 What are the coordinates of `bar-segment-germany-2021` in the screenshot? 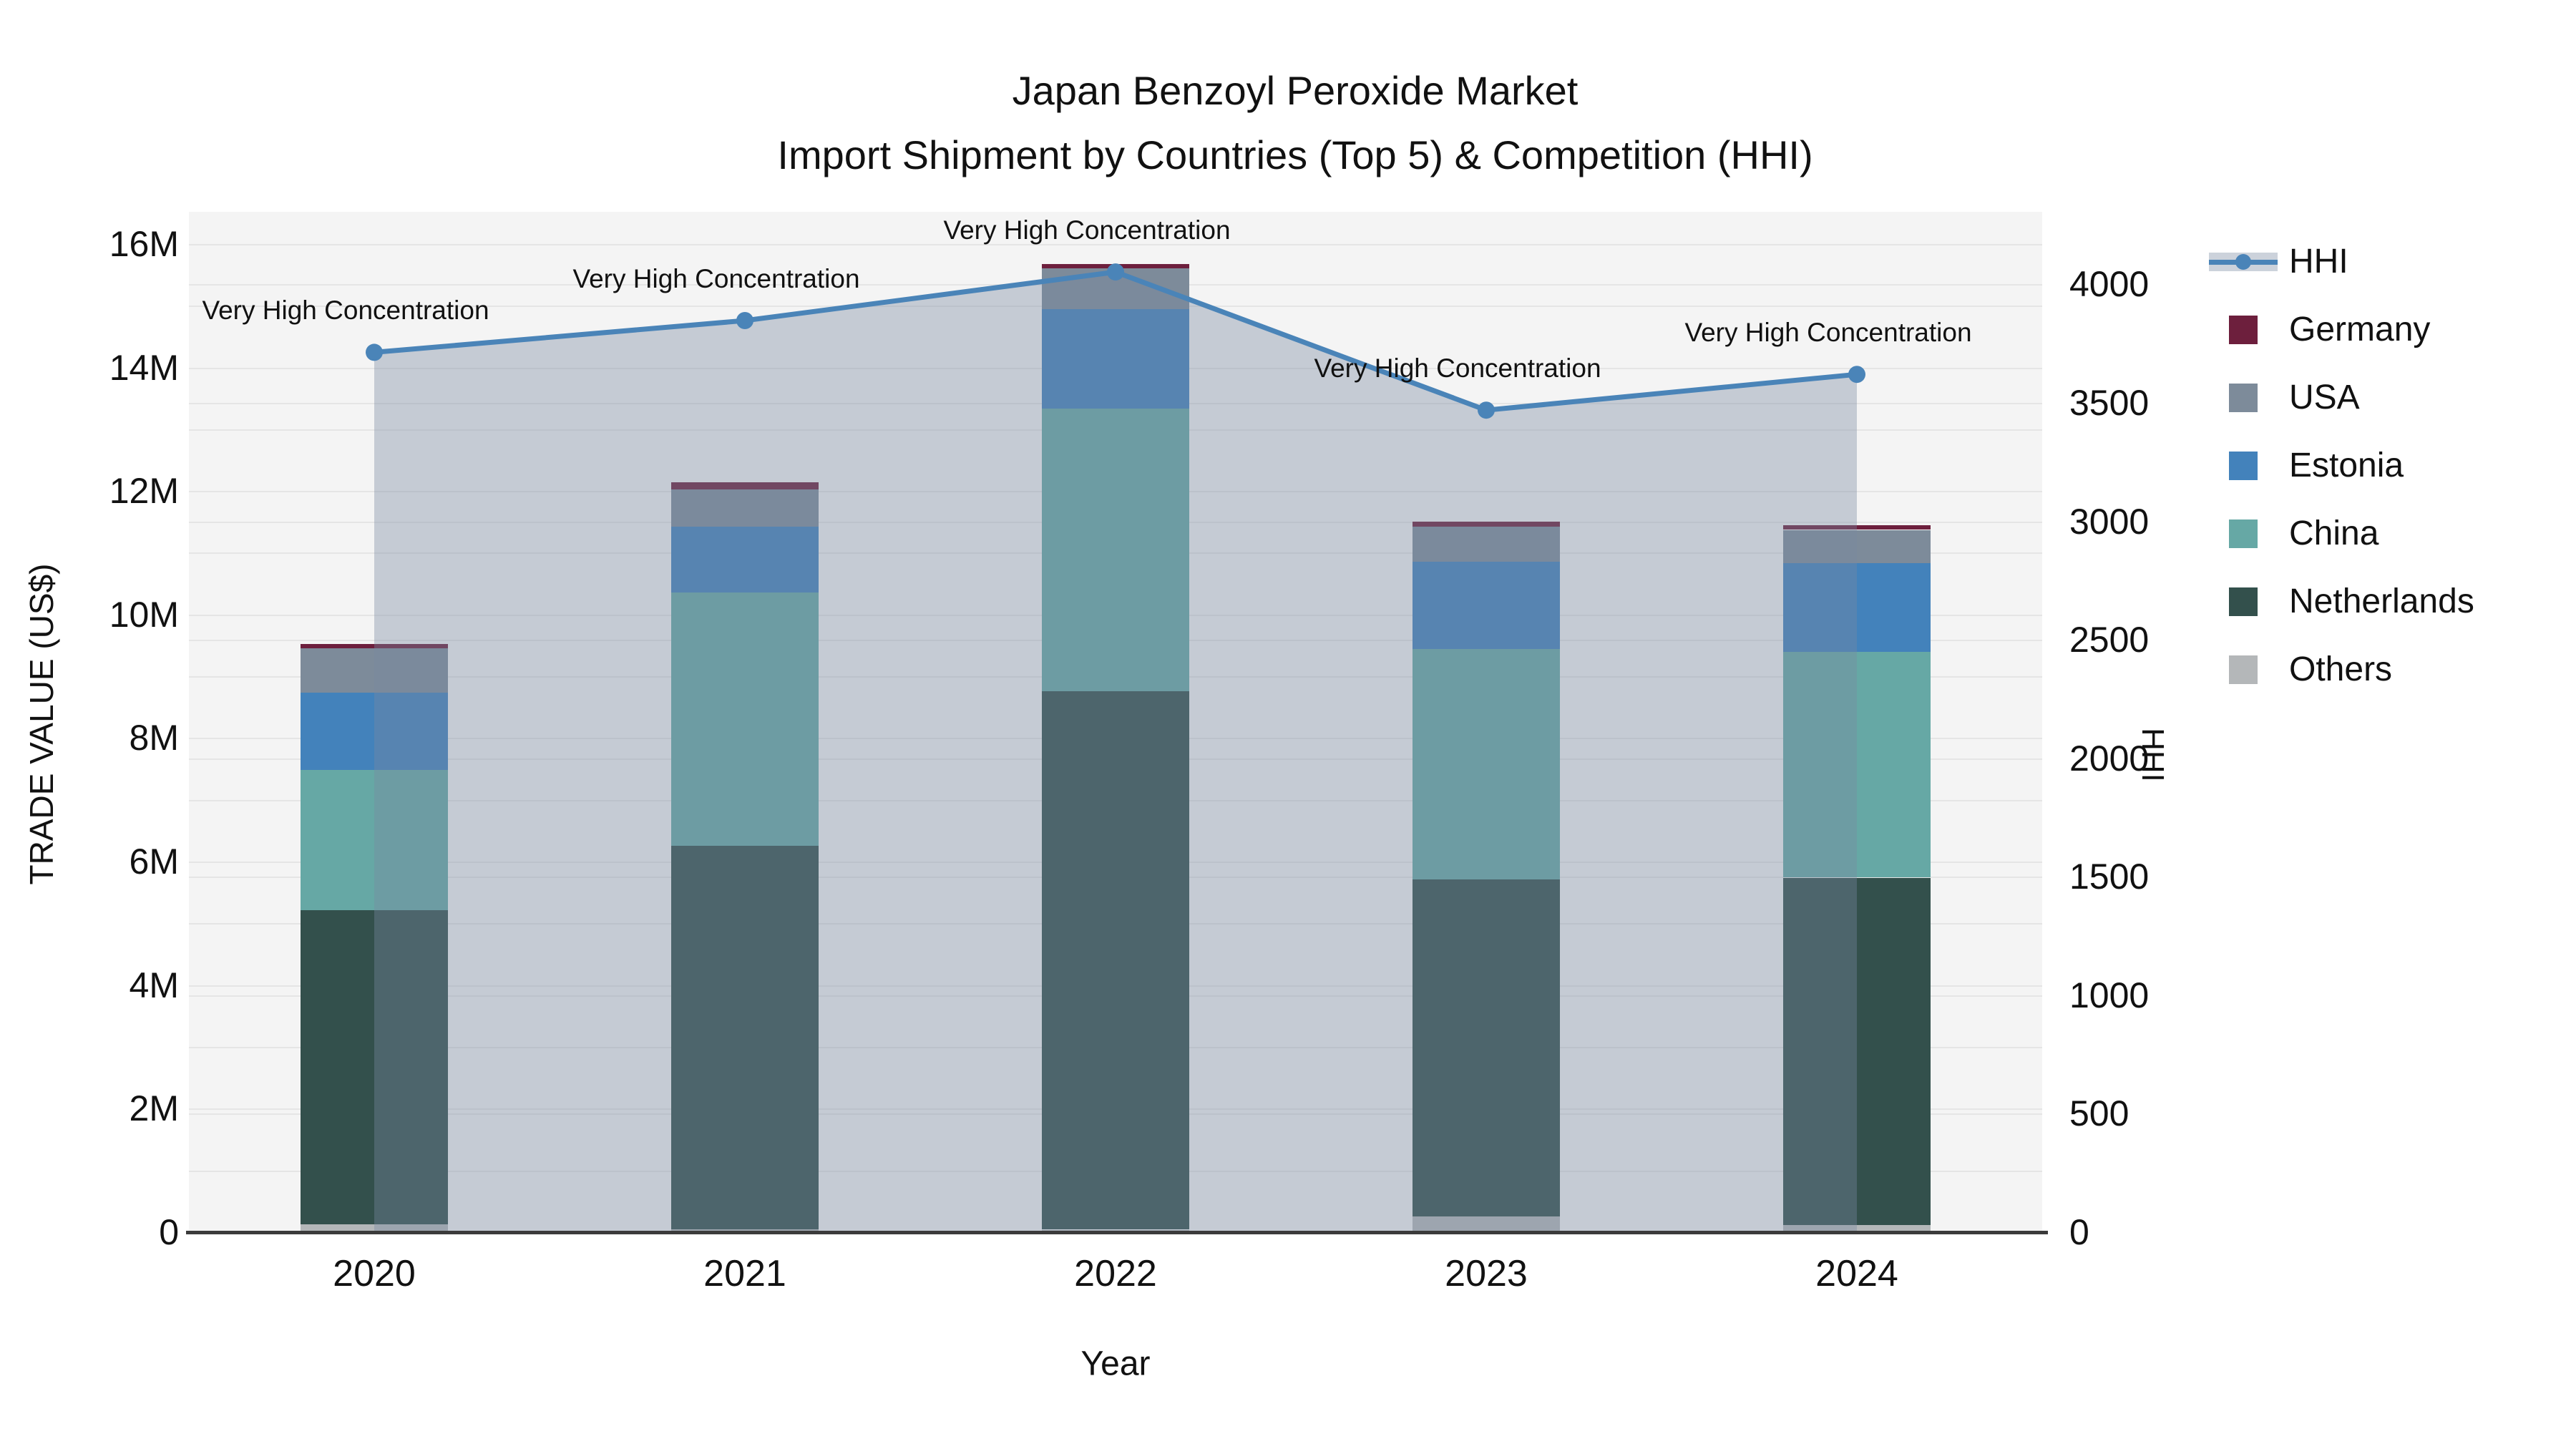 It's located at (745, 485).